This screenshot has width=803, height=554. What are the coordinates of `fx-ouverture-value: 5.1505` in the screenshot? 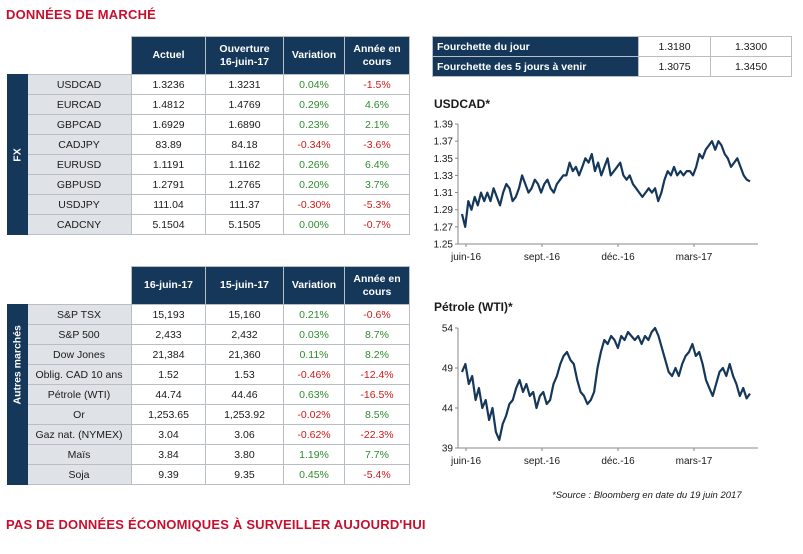 It's located at (244, 224).